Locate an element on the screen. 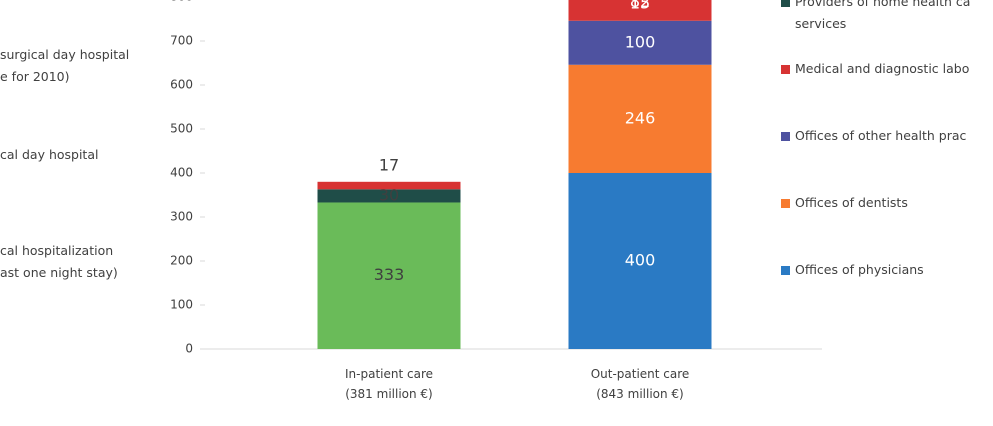 This screenshot has width=993, height=426. legend-label: cal day hospital is located at coordinates (49, 154).